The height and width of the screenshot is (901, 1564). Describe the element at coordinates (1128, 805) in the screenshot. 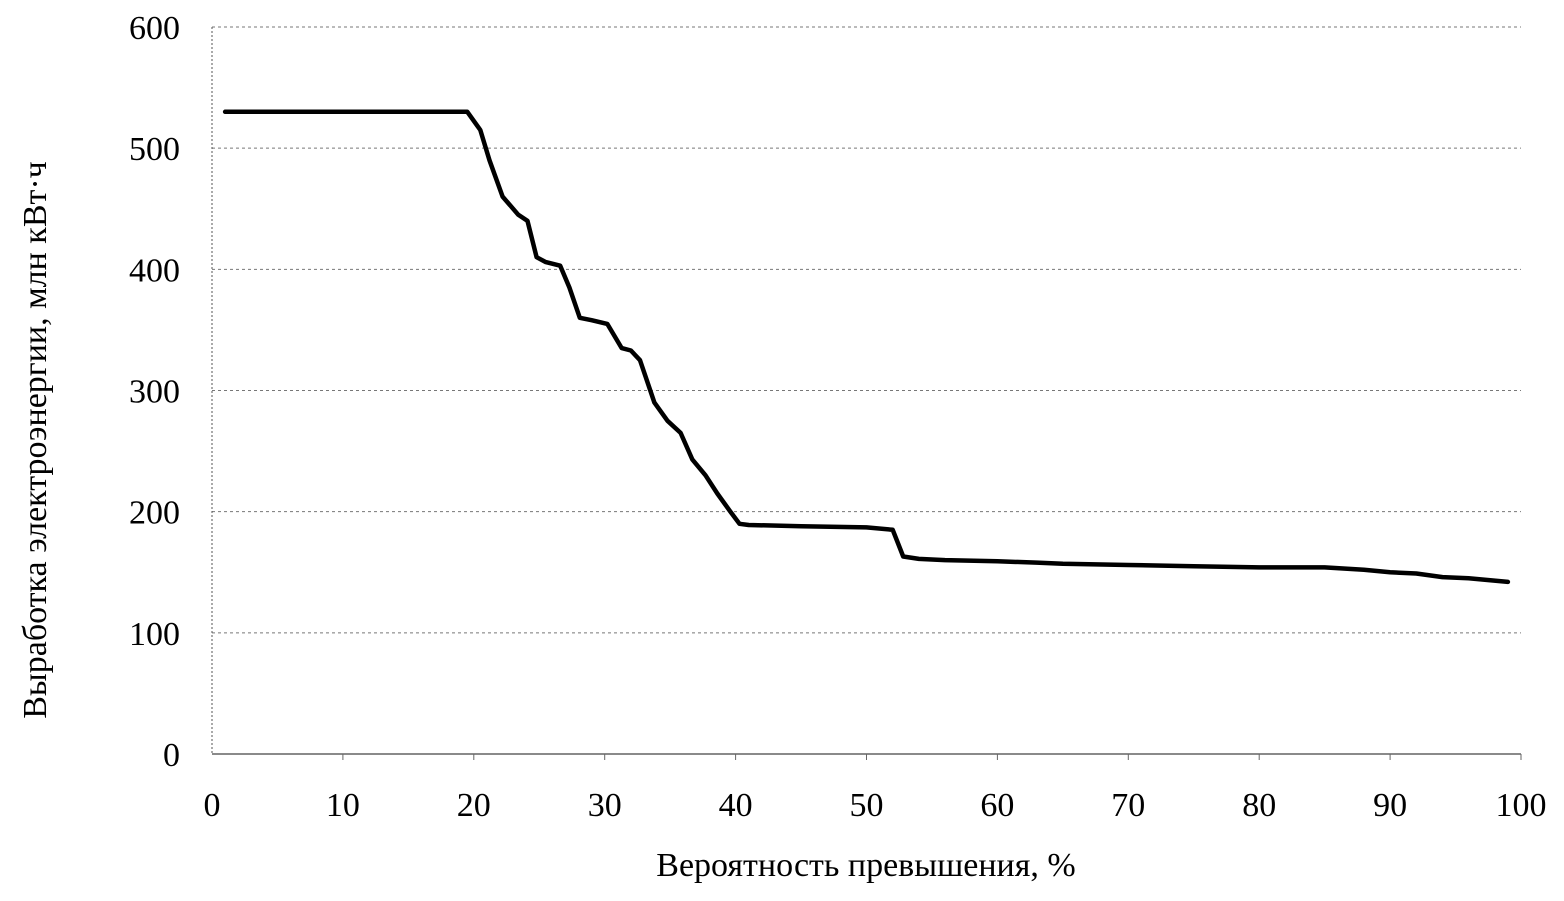

I see `x-tick-label: 70` at that location.